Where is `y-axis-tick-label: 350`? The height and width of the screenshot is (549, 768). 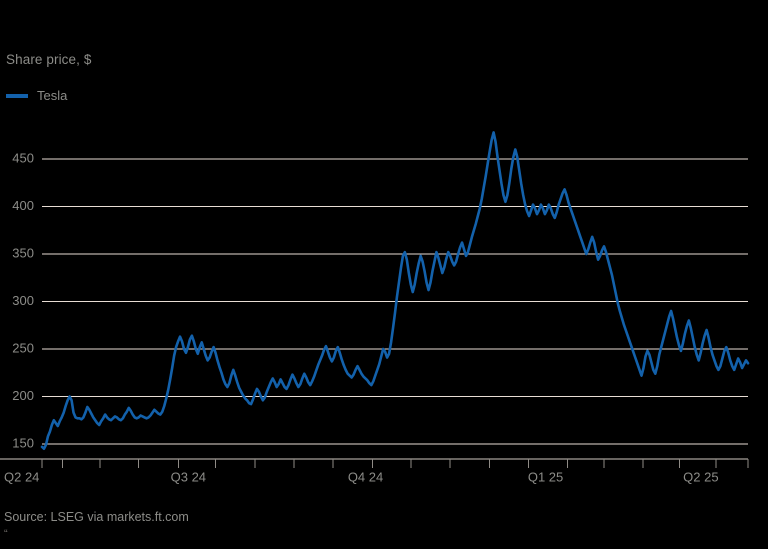 y-axis-tick-label: 350 is located at coordinates (23, 252).